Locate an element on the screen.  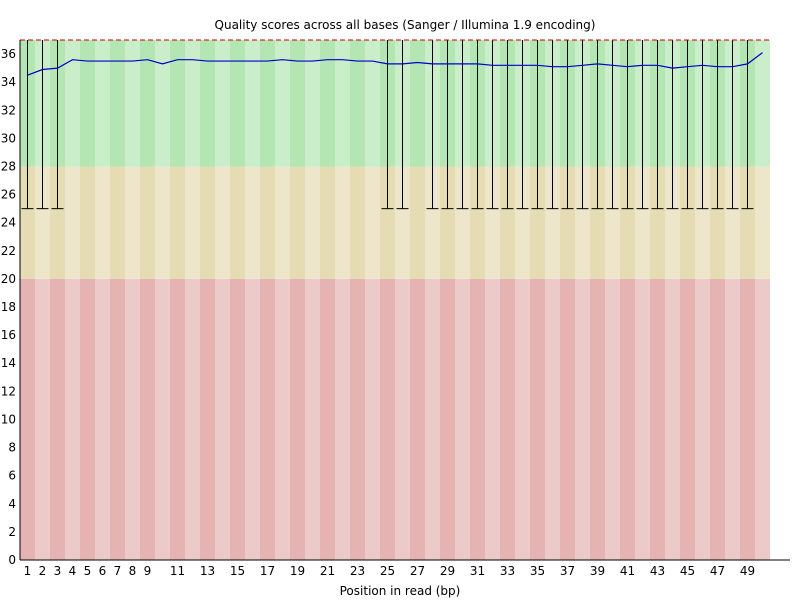
x-tick-label: 27 is located at coordinates (417, 571).